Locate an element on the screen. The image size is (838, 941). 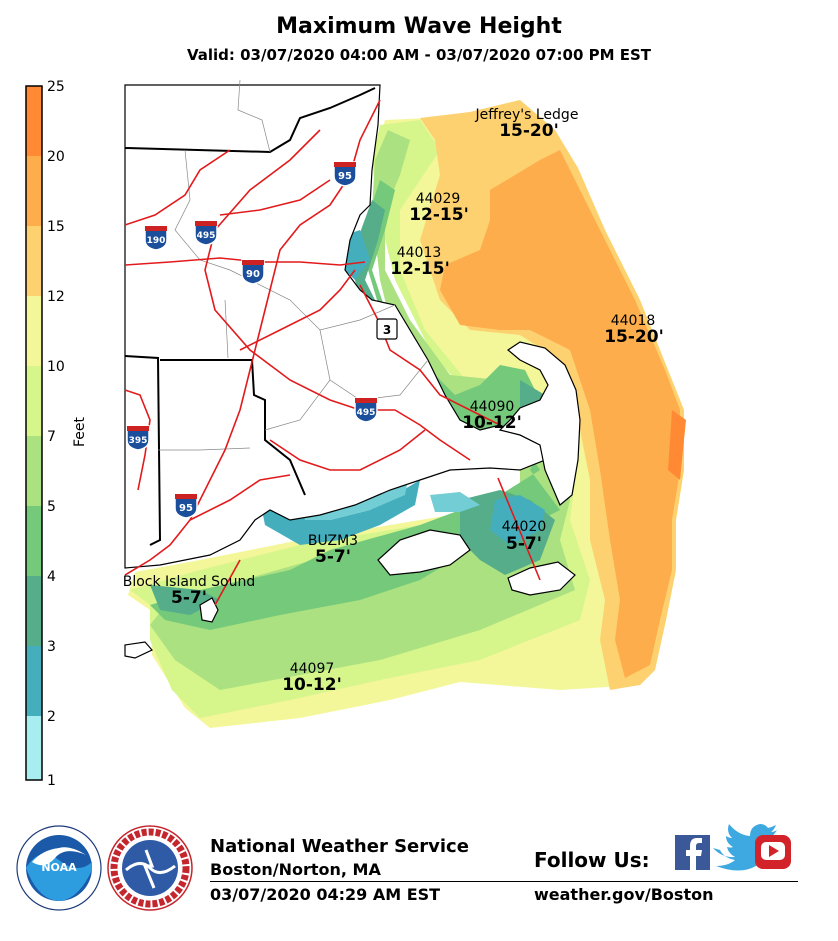
ma-ri-ct-border is located at coordinates (143, 450).